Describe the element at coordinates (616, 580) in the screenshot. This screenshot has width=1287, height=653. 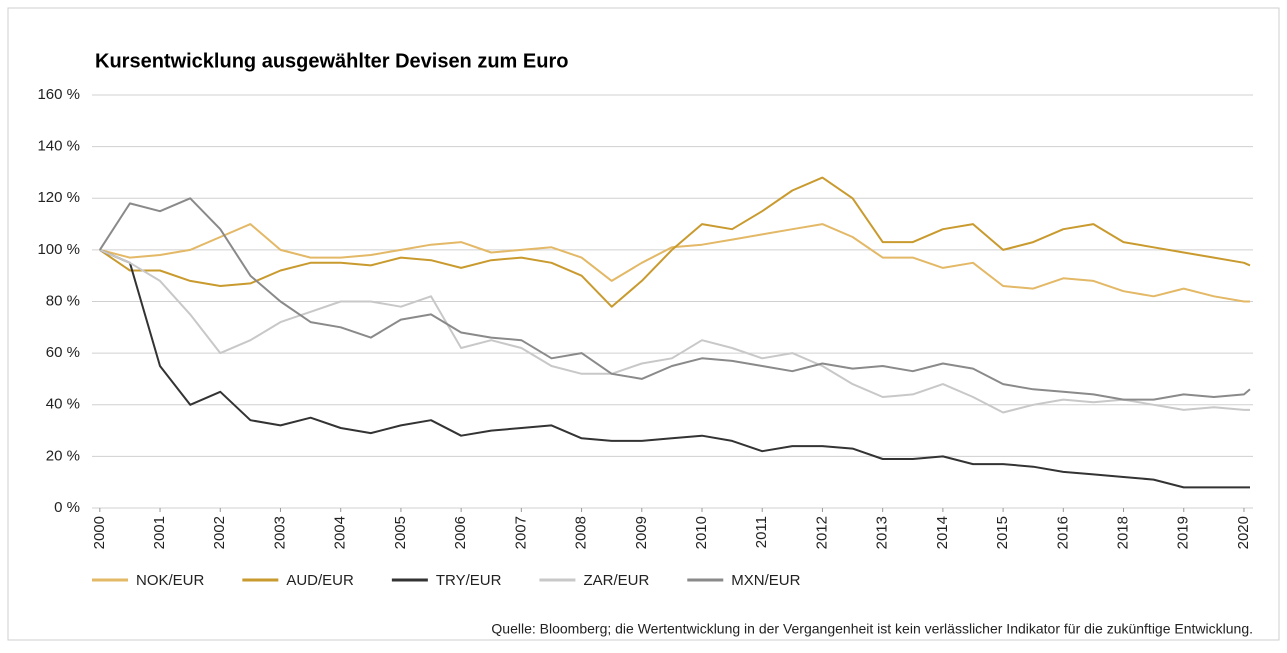
I see `legend-label: ZAR/EUR` at that location.